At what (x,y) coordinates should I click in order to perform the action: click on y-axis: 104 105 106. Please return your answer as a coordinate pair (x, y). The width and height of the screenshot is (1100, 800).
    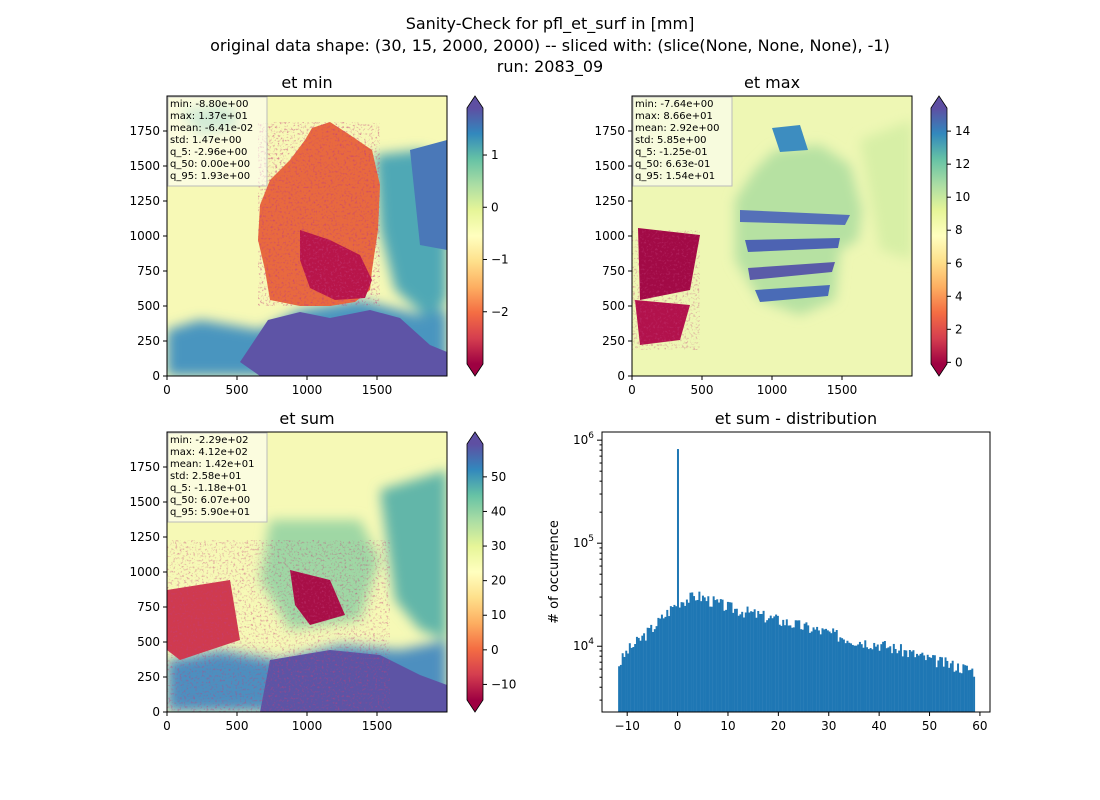
    Looking at the image, I should click on (587, 566).